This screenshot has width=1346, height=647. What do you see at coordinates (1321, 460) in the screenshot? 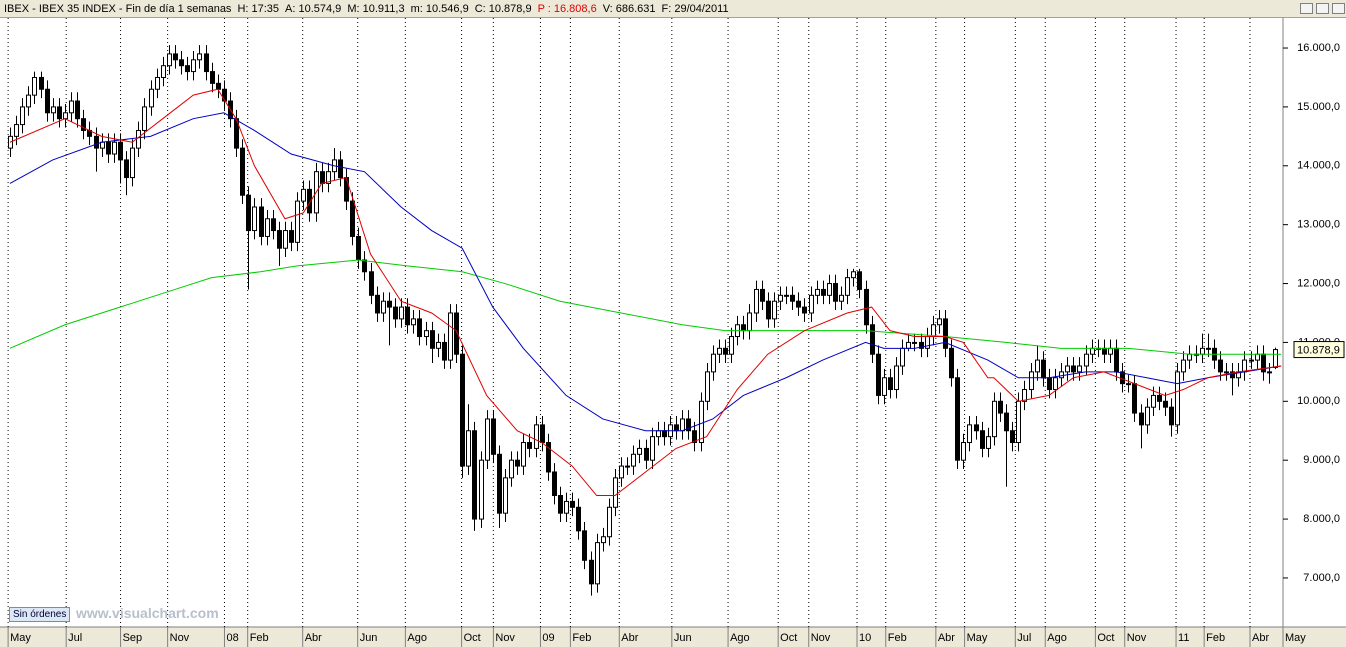
I see `y-tick-label: 9.000,0` at bounding box center [1321, 460].